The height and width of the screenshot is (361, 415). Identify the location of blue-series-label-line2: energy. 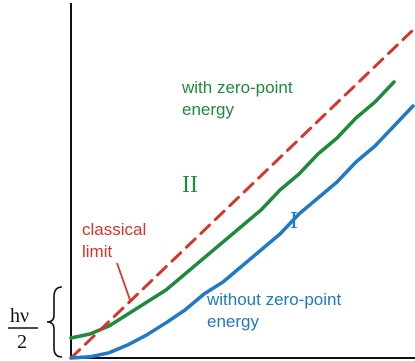
(233, 321).